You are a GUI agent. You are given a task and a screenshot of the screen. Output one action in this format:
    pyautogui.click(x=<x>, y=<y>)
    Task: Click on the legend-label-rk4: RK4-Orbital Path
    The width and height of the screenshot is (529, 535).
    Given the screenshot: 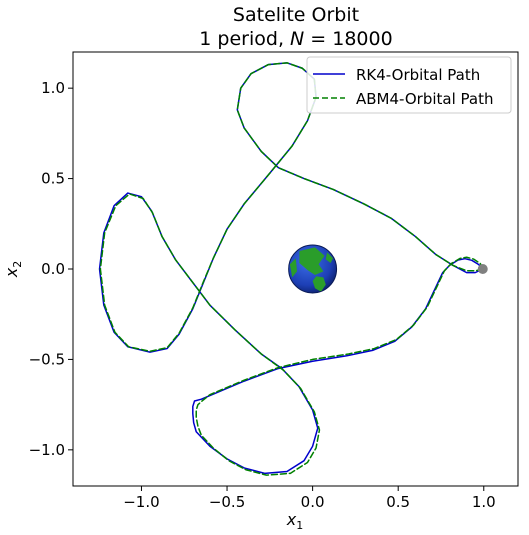 What is the action you would take?
    pyautogui.click(x=418, y=75)
    